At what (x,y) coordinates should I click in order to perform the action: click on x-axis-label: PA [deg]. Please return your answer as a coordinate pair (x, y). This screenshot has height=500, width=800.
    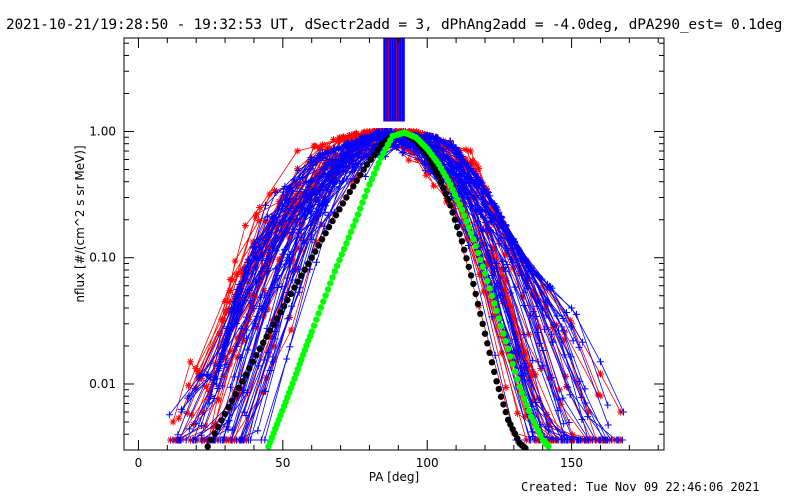
    Looking at the image, I should click on (394, 477).